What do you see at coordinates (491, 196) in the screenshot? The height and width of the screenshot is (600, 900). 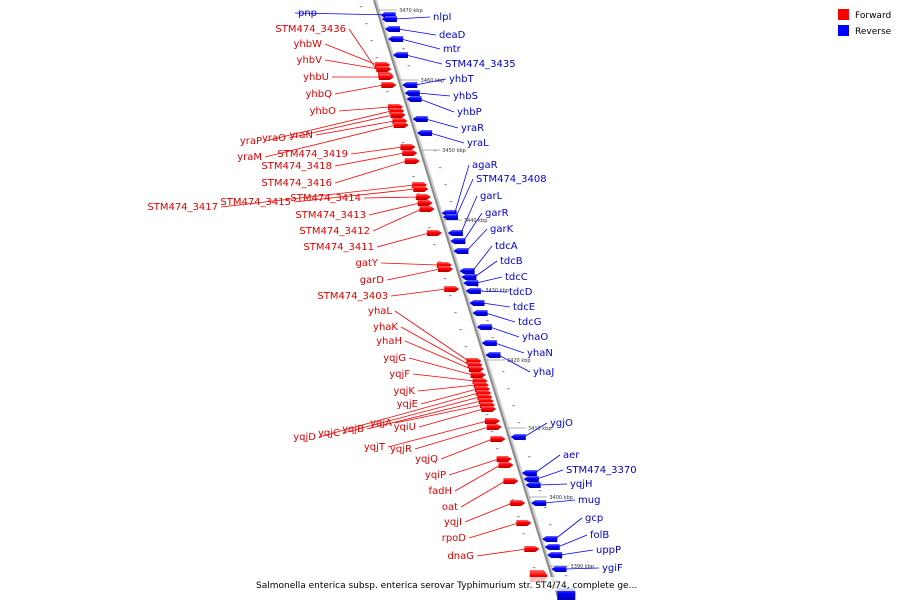 I see `gene-label-garl: garL` at bounding box center [491, 196].